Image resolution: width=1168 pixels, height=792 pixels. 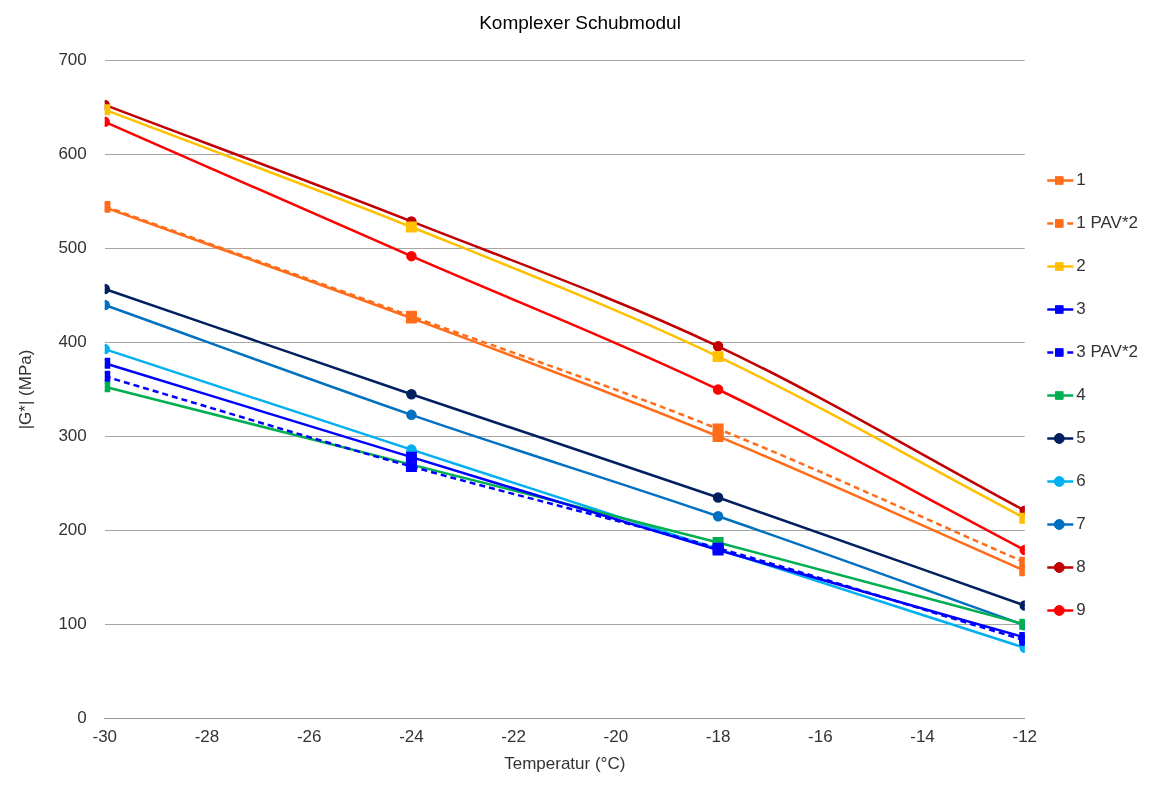 What do you see at coordinates (922, 737) in the screenshot?
I see `x-tick-label: -14` at bounding box center [922, 737].